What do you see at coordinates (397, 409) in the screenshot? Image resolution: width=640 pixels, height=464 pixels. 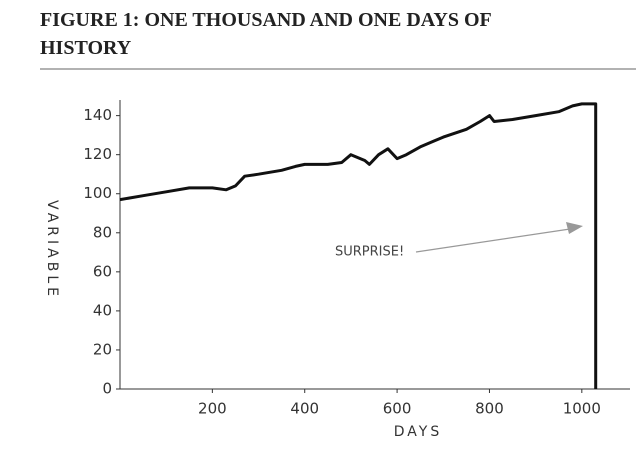 I see `x-tick-label: 600` at bounding box center [397, 409].